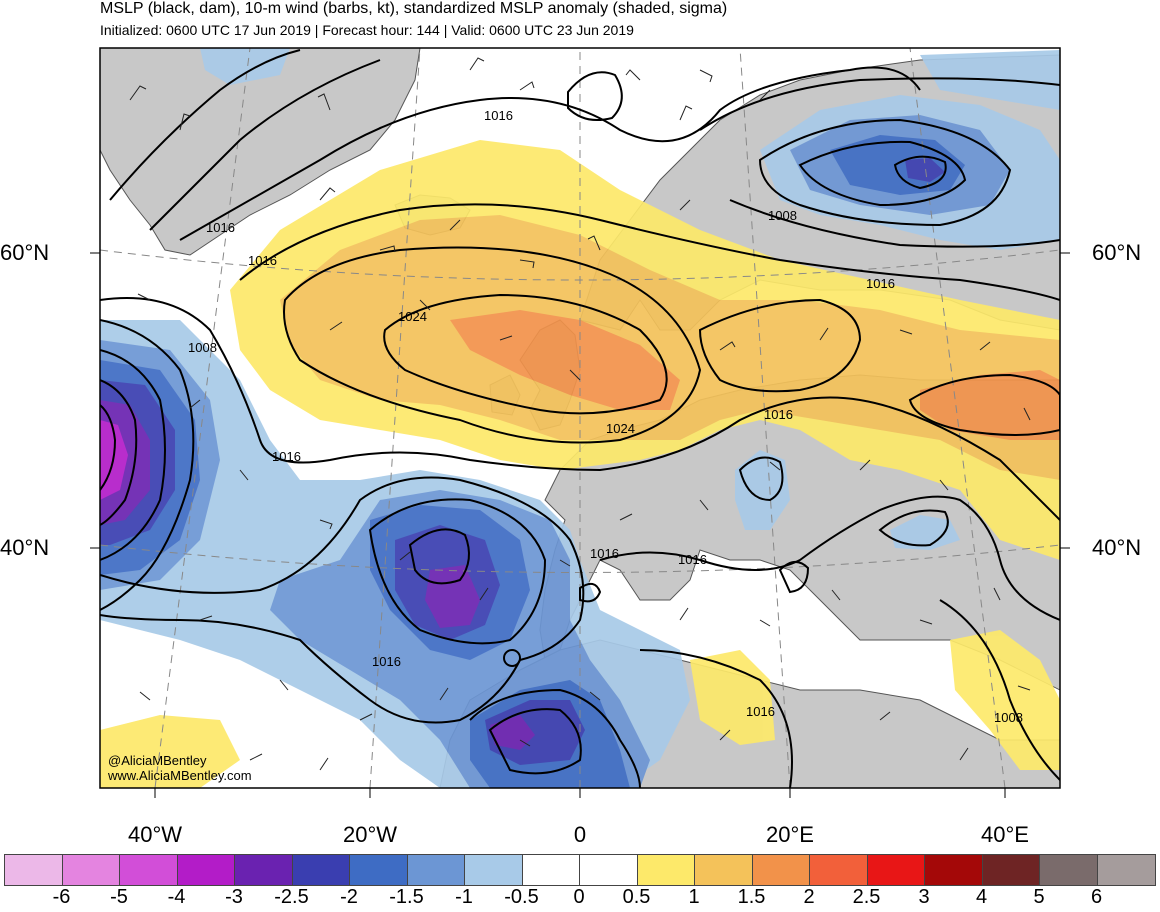  I want to click on colorbar-label: 0.5, so click(636, 897).